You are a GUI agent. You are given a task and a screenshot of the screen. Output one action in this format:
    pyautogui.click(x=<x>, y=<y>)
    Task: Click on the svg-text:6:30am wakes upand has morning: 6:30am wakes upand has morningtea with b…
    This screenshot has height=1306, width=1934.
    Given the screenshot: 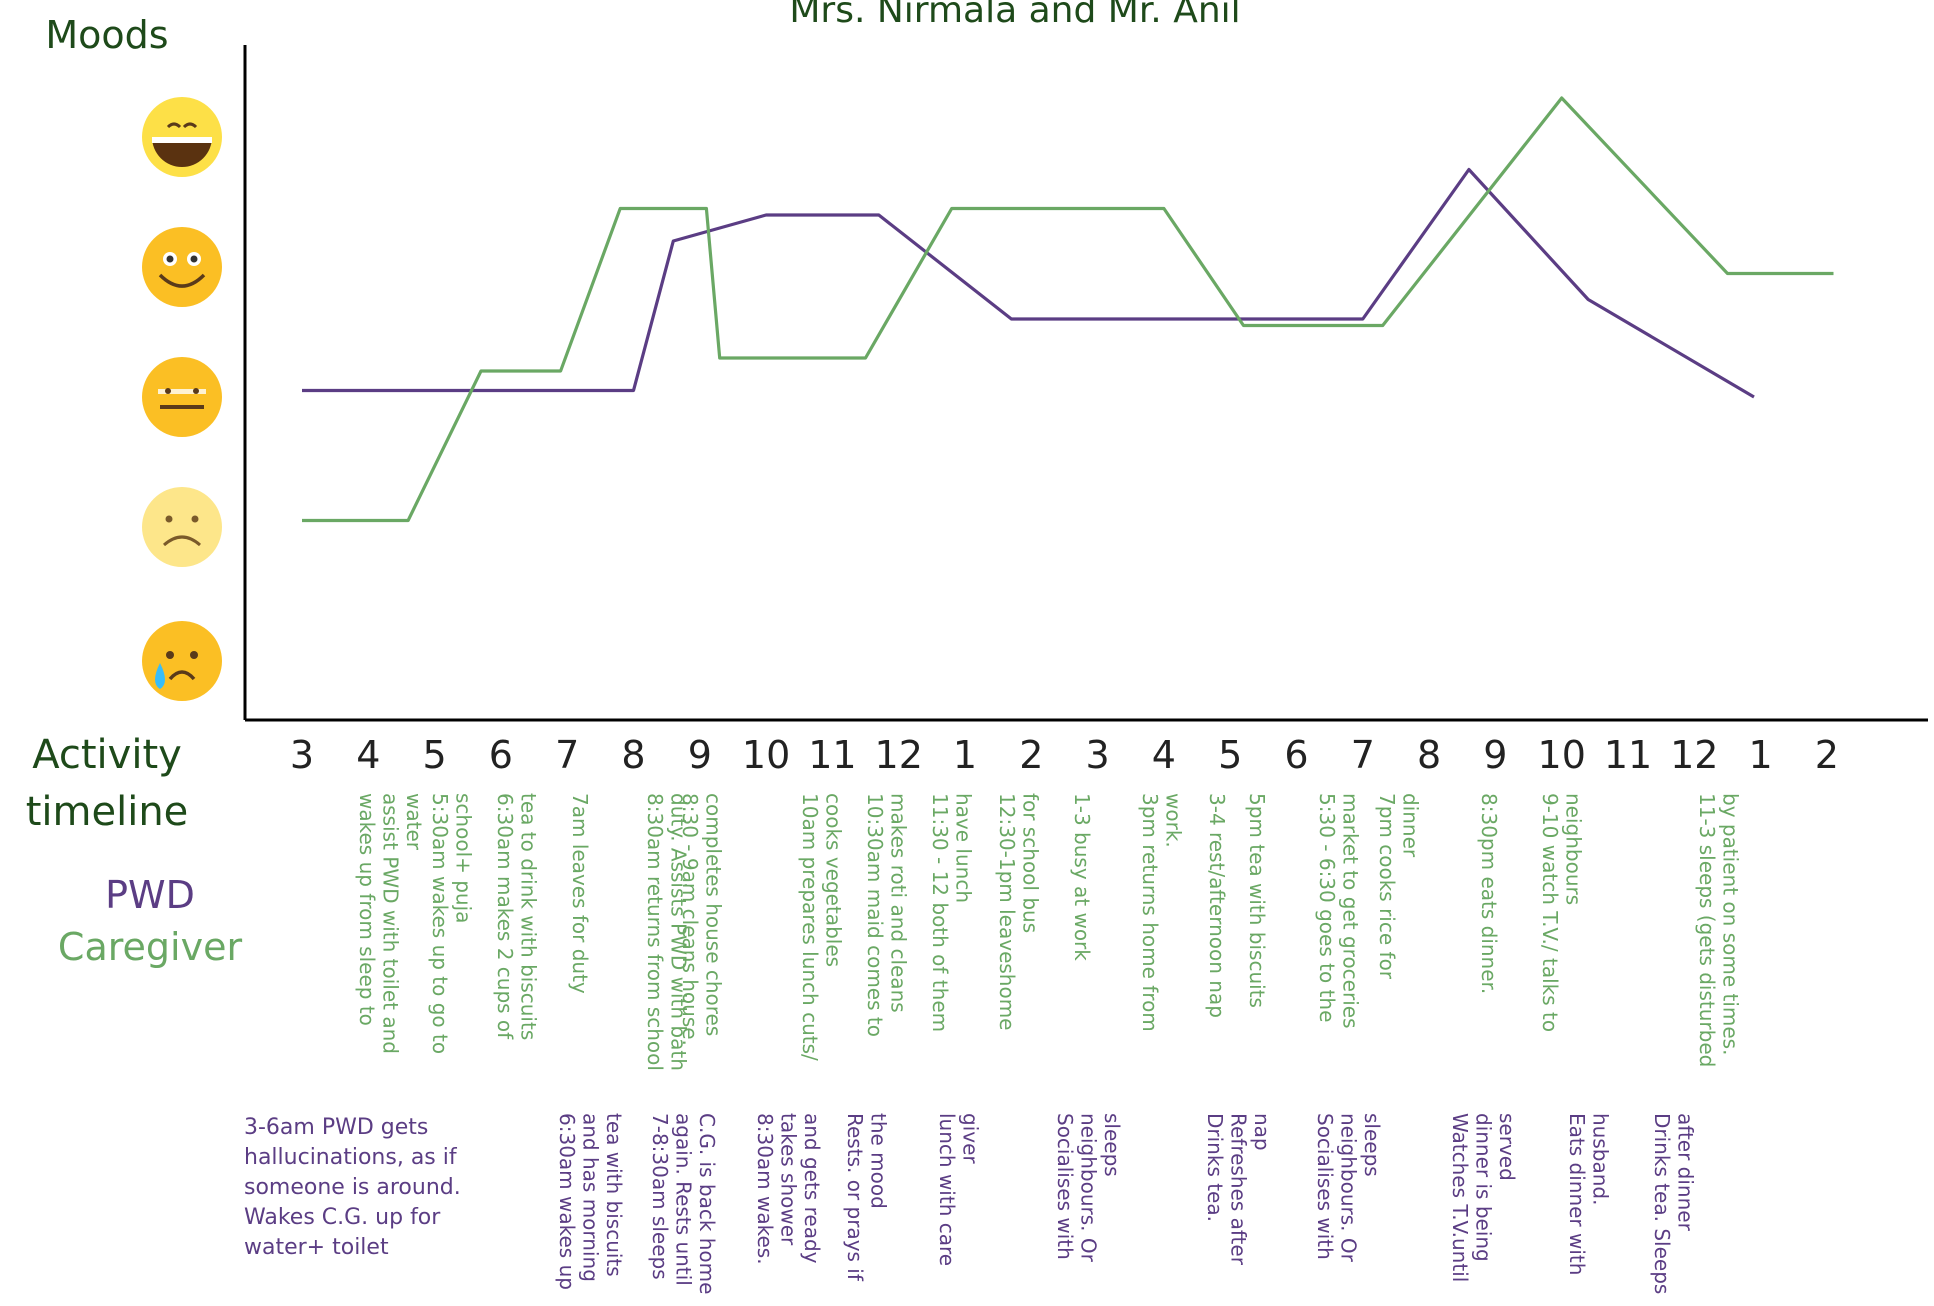 What is the action you would take?
    pyautogui.click(x=590, y=1201)
    